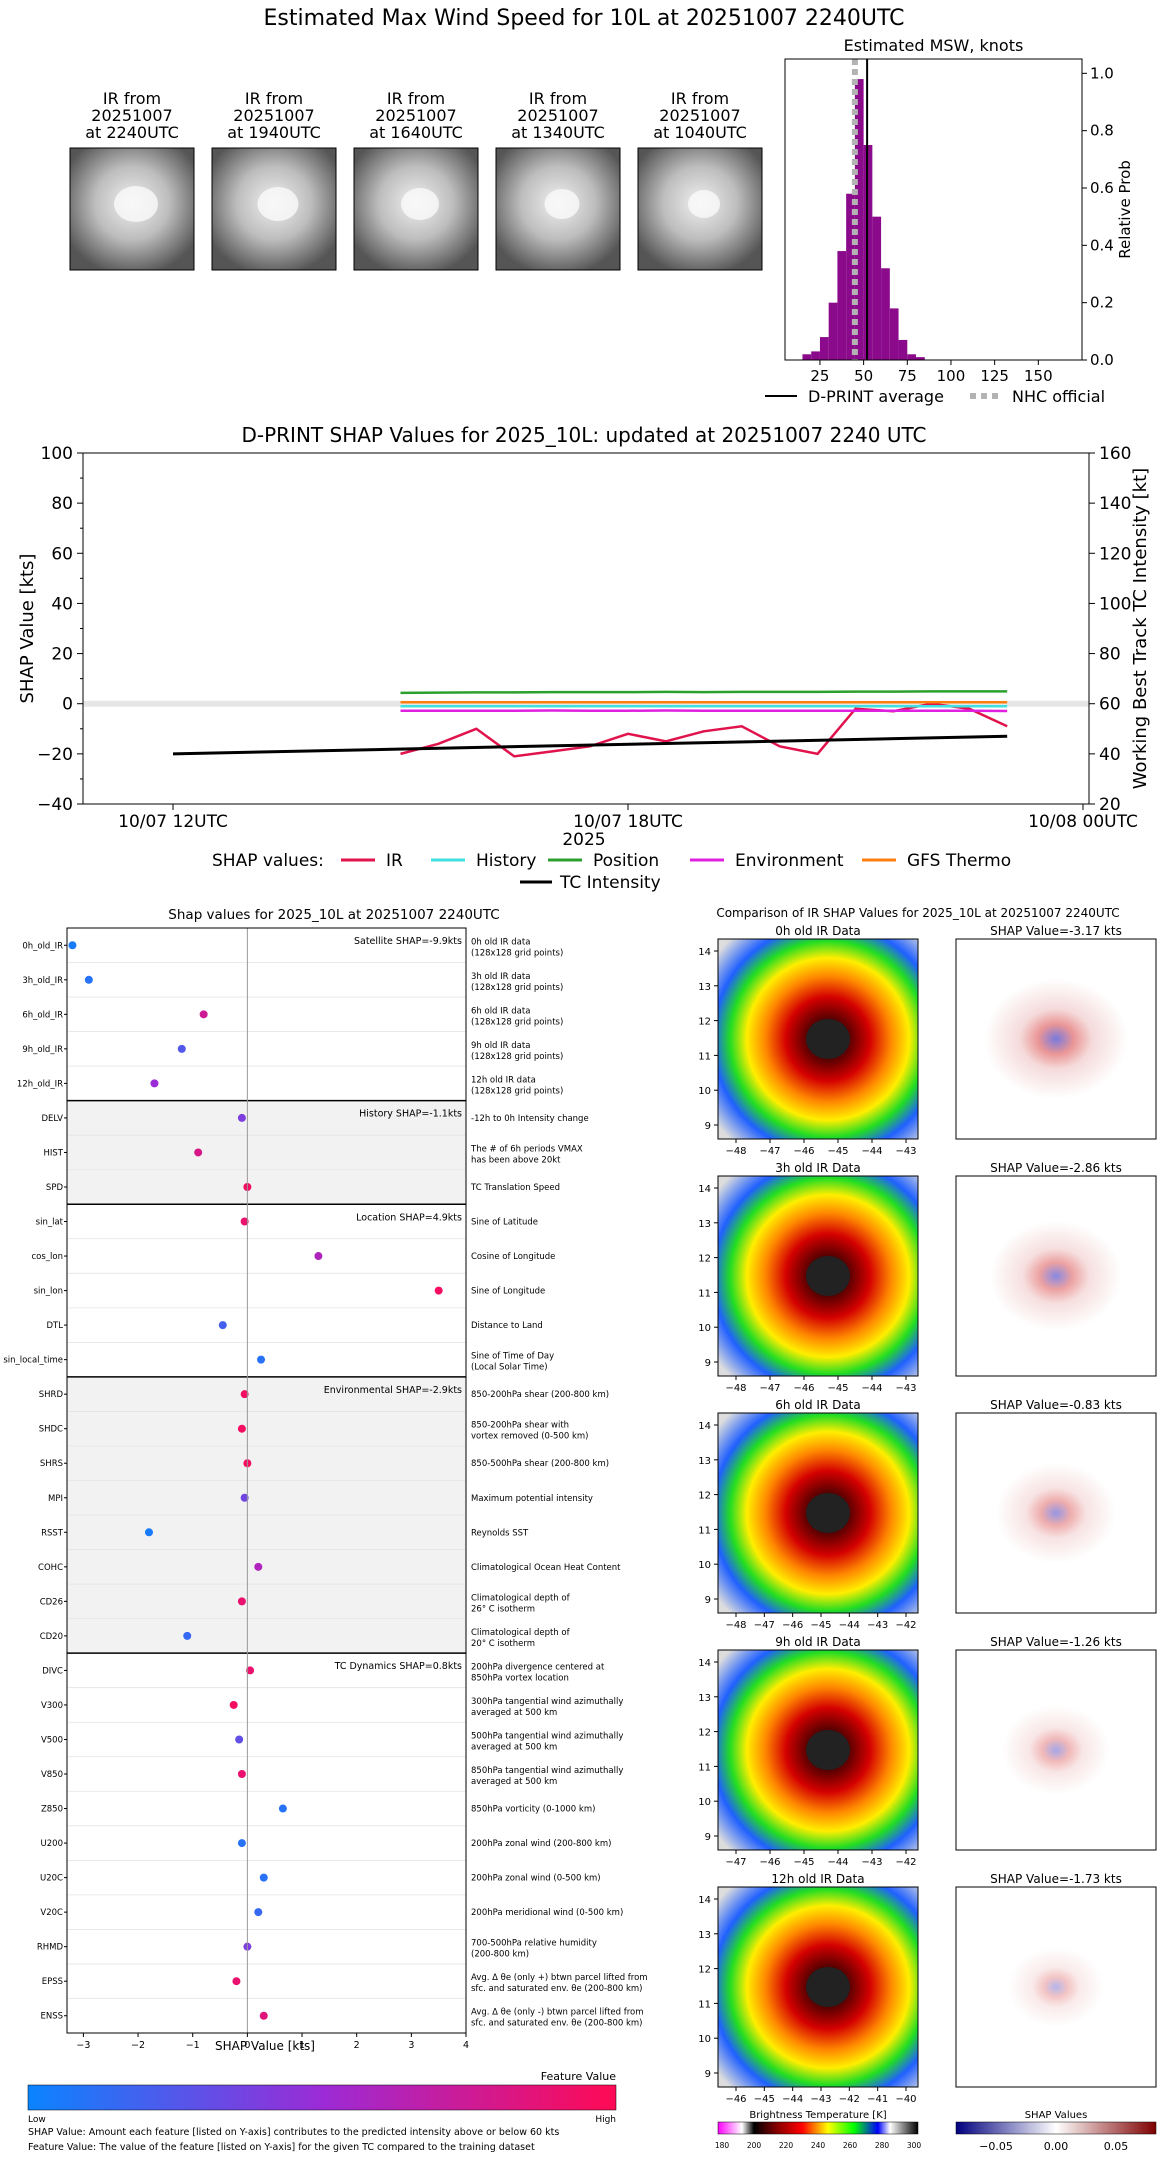  I want to click on thumbnail-caption-line: at 1040UTC, so click(700, 132).